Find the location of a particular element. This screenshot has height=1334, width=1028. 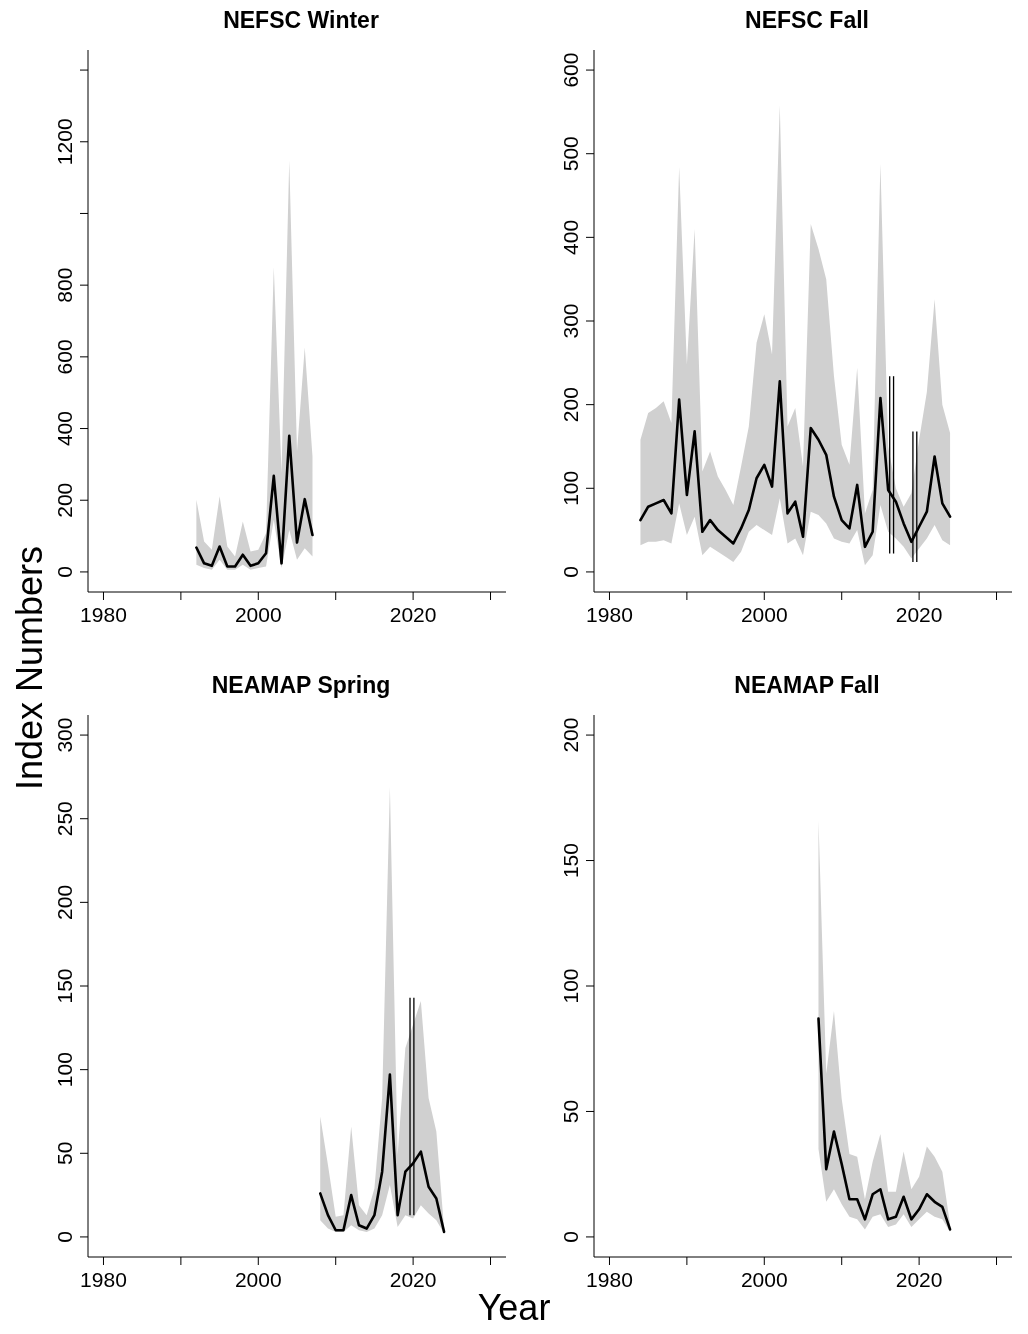

y-tick-label: 250 is located at coordinates (64, 819).